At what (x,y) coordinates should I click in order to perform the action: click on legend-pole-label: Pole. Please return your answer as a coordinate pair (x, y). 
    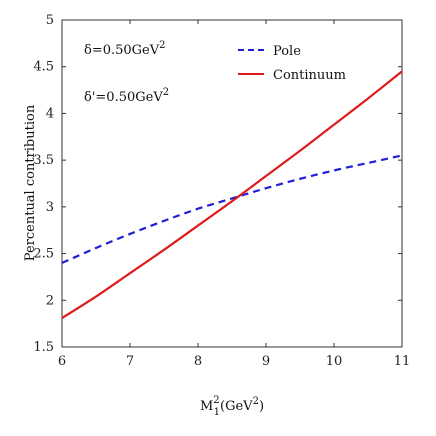
    Looking at the image, I should click on (287, 51).